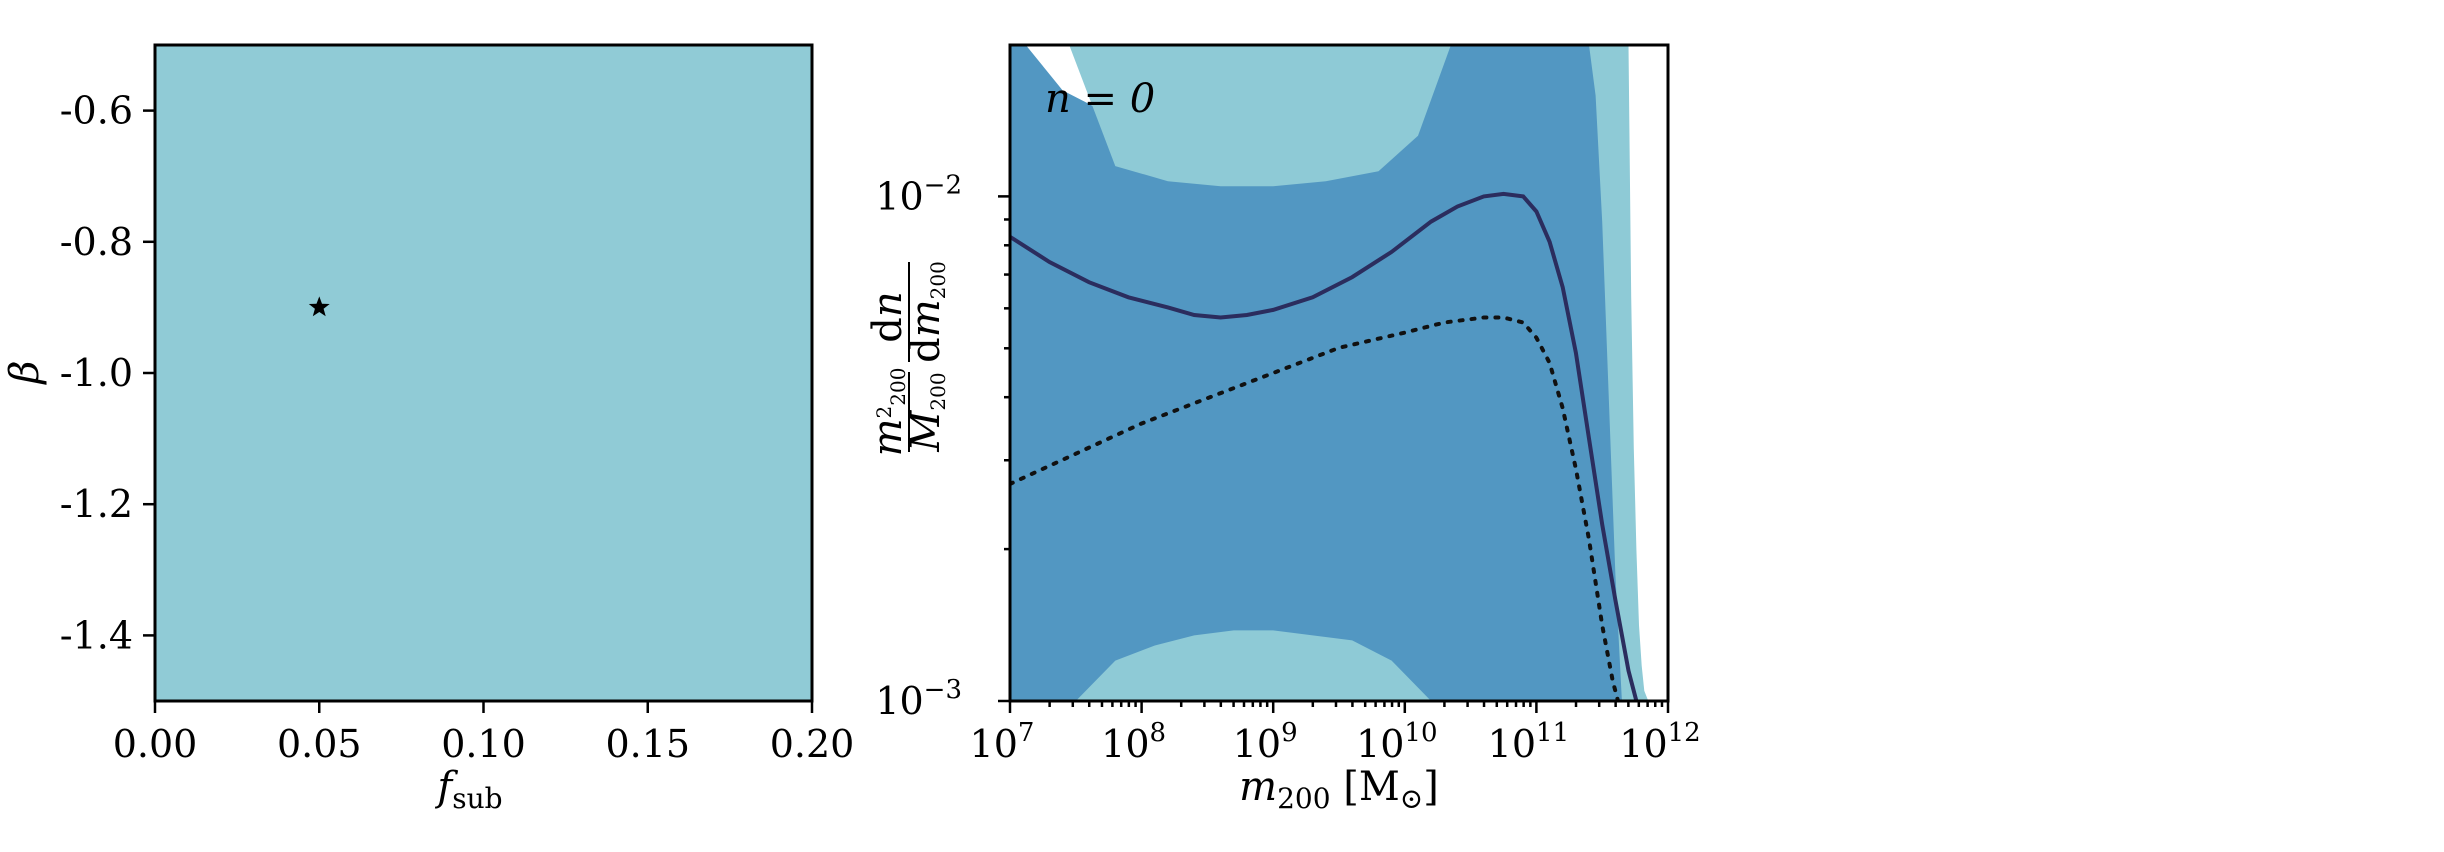 The width and height of the screenshot is (2444, 852). What do you see at coordinates (25, 372) in the screenshot?
I see `left-ylabel: β` at bounding box center [25, 372].